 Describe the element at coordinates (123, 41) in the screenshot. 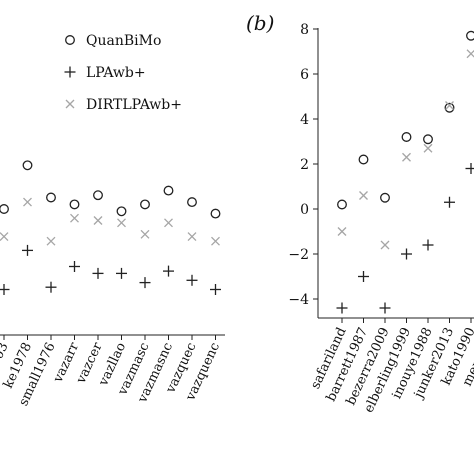

I see `legend-label: QuanBiMo` at that location.